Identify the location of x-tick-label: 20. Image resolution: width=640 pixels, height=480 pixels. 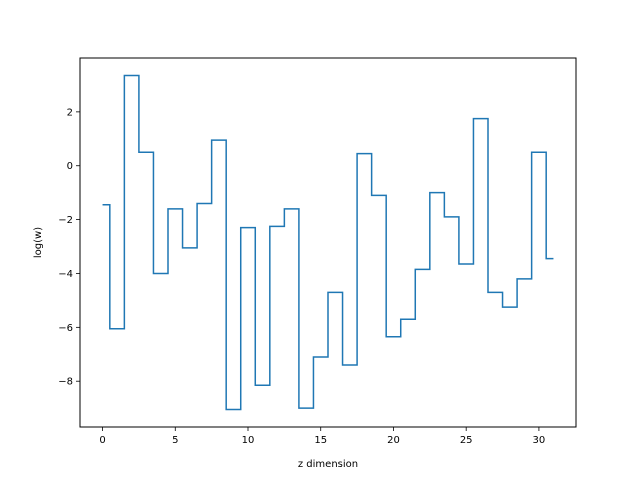
(393, 440).